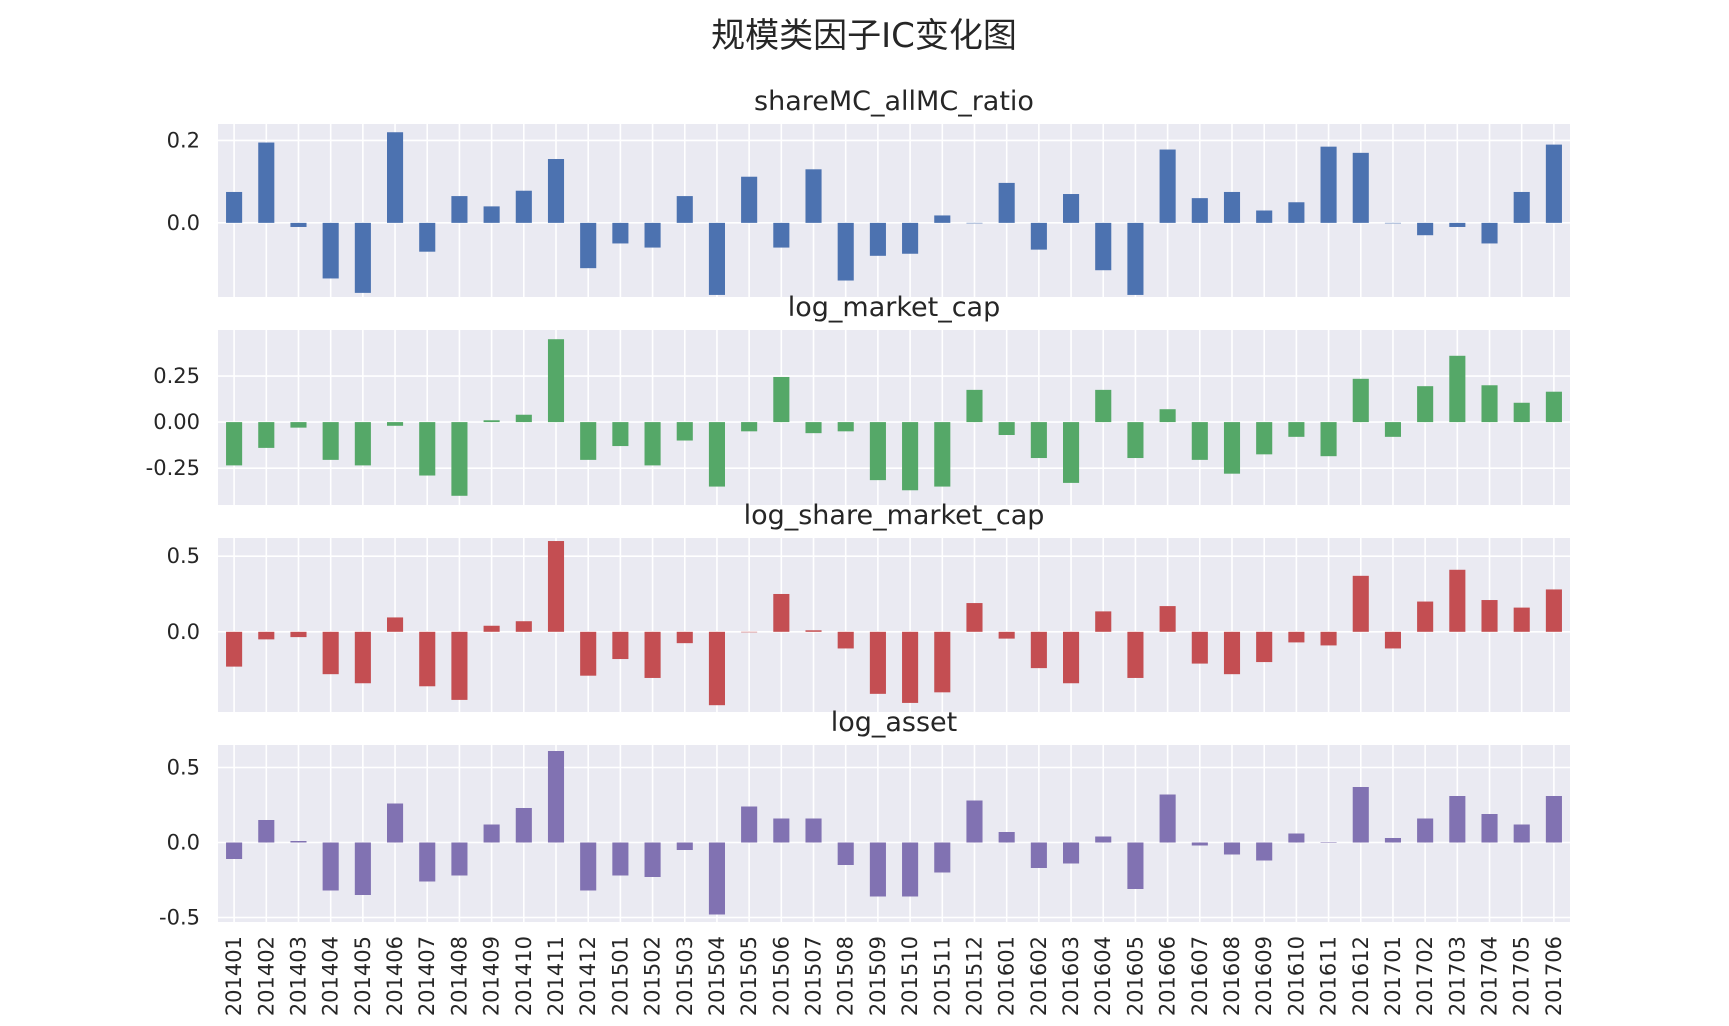  I want to click on x-tick-label: 201604, so click(1103, 976).